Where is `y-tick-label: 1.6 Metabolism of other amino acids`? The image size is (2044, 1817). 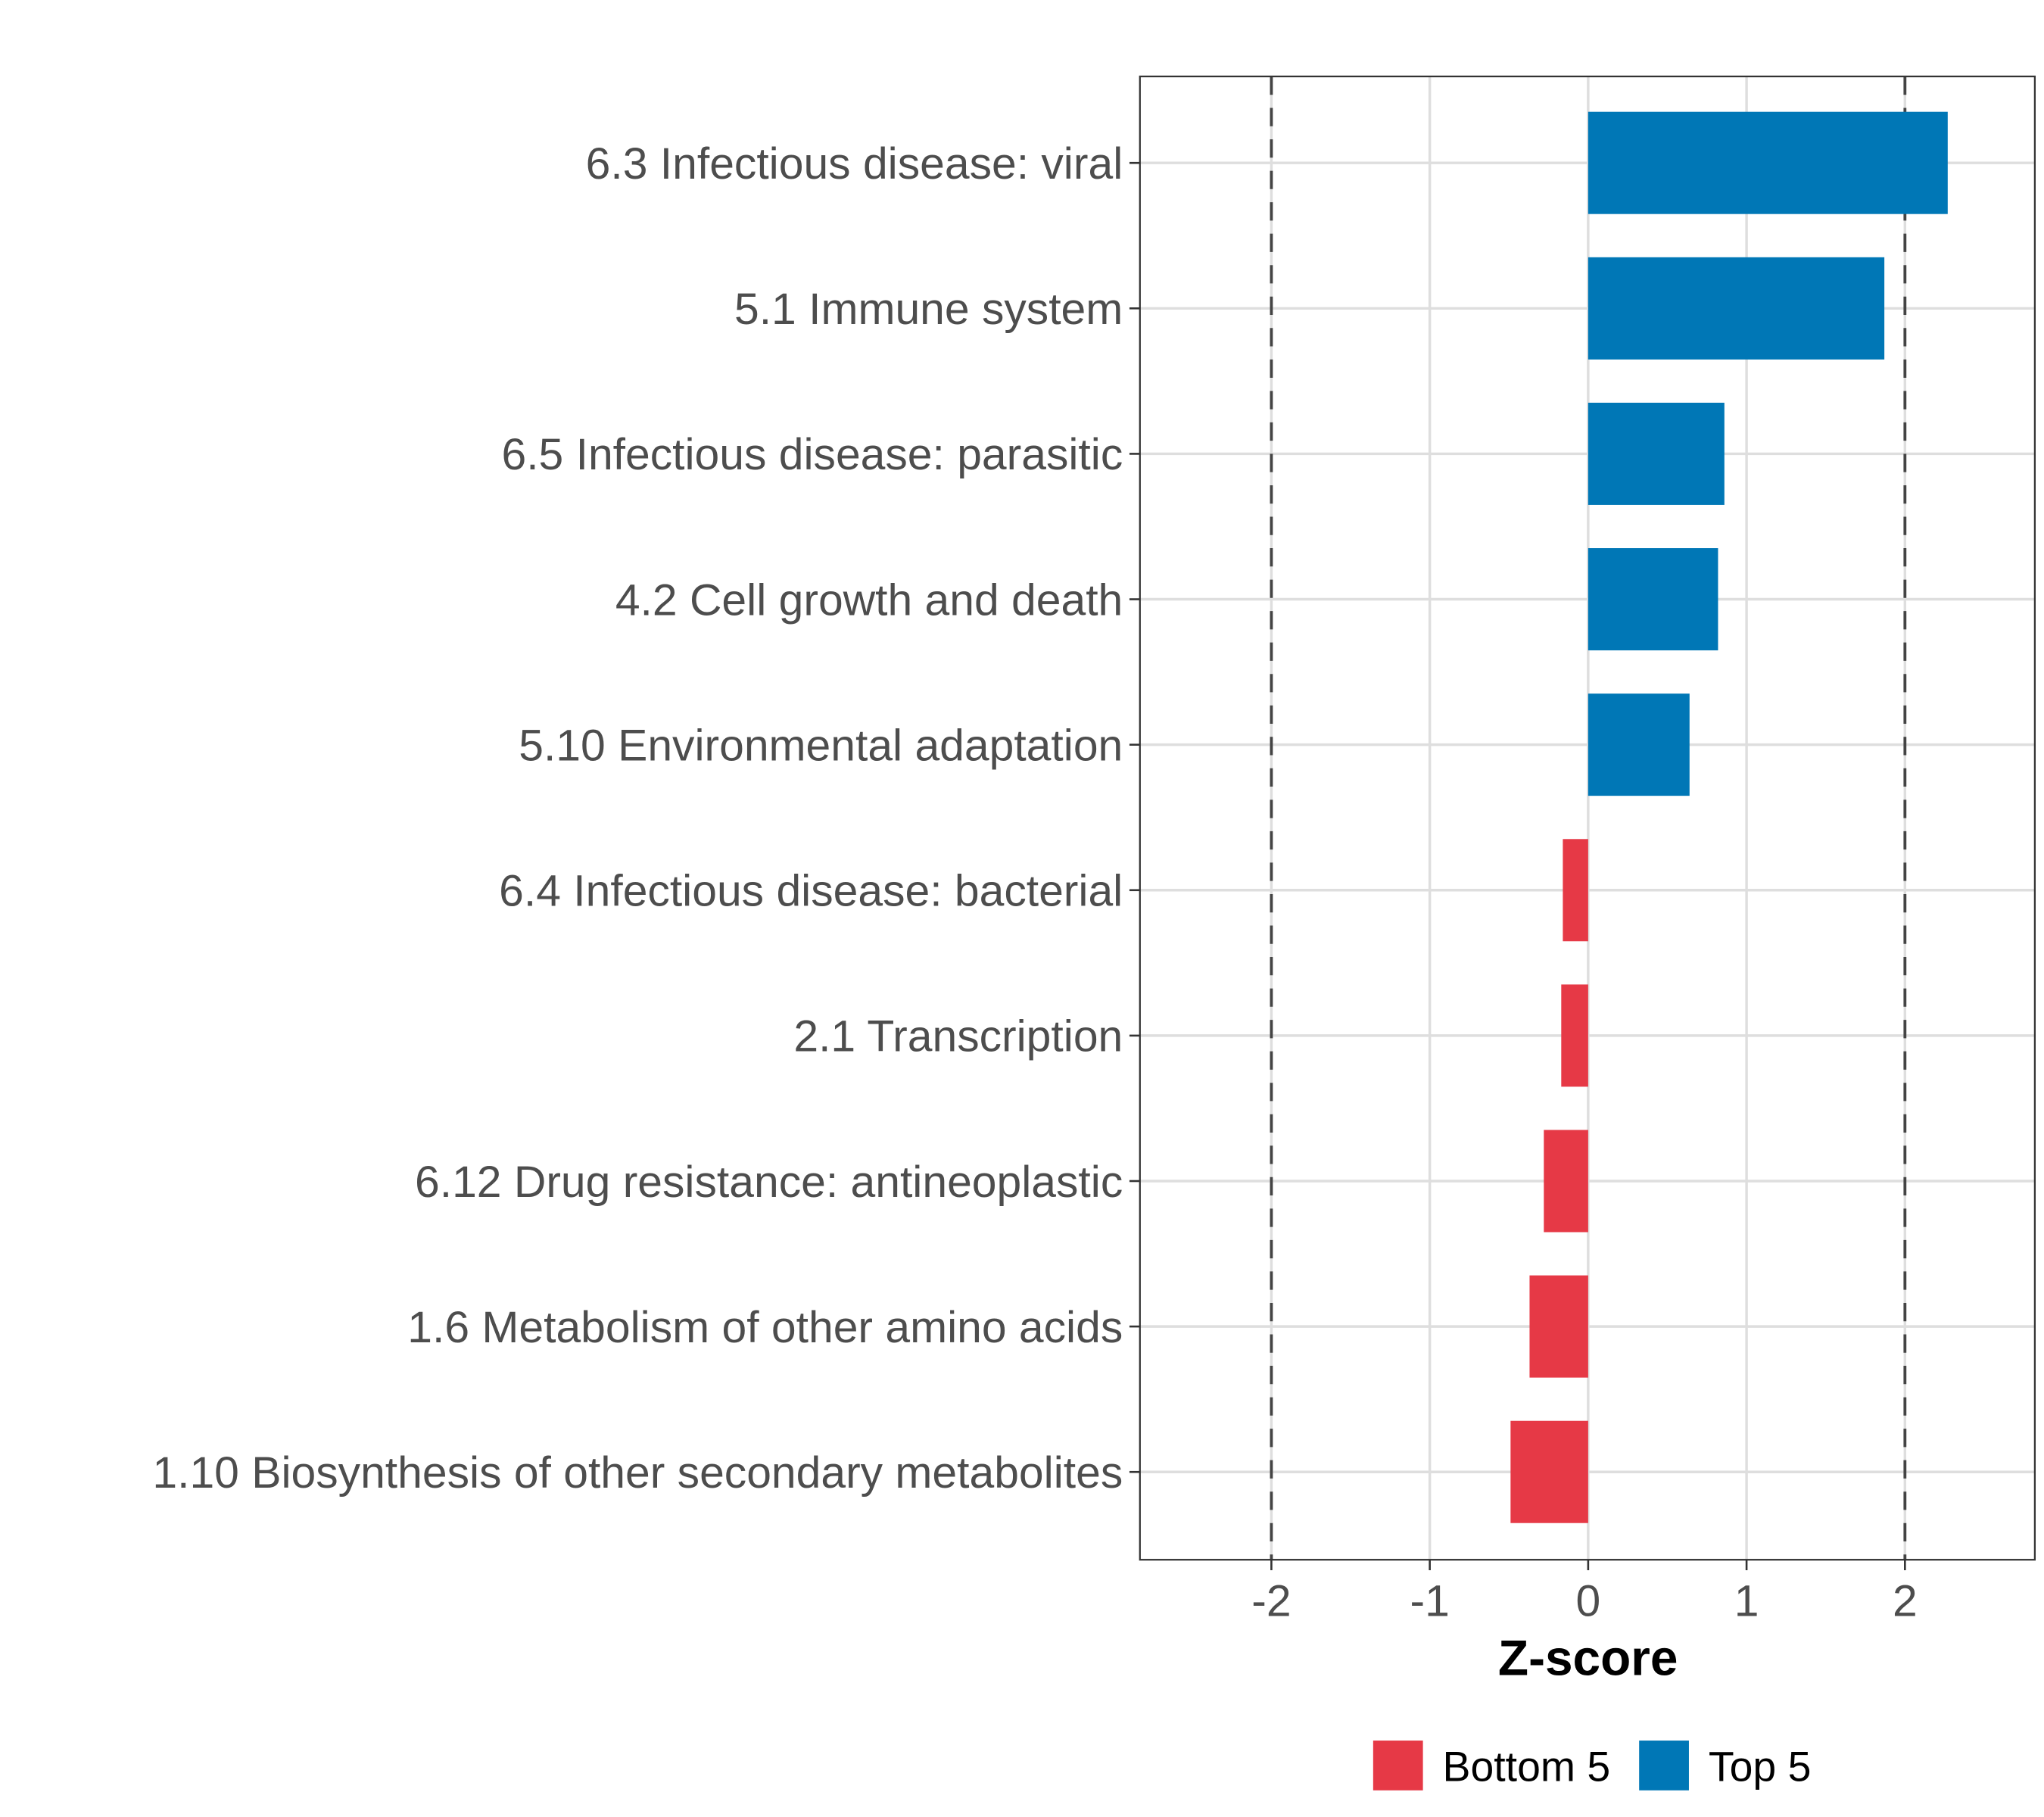 y-tick-label: 1.6 Metabolism of other amino acids is located at coordinates (765, 1327).